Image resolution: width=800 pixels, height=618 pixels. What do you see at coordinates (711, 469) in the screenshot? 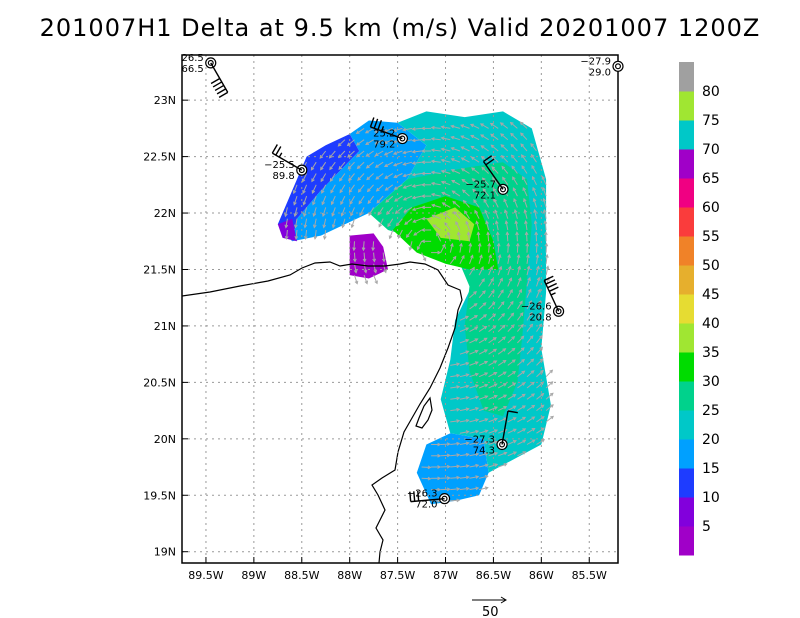
I see `colorbar-label: 15` at bounding box center [711, 469].